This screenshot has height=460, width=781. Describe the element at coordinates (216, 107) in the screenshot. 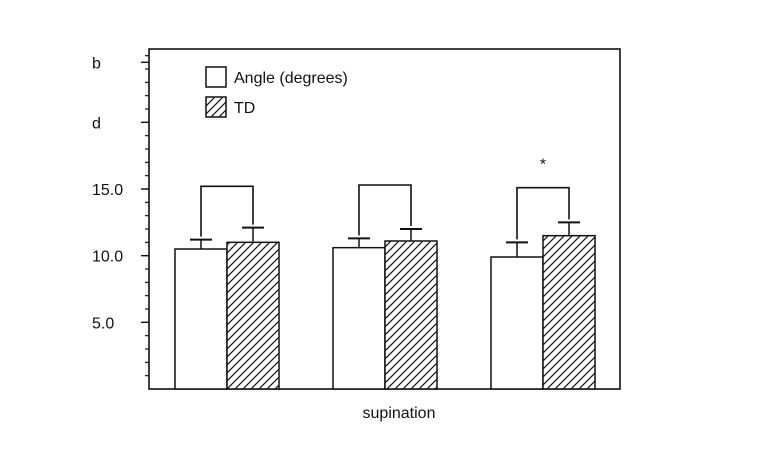

I see `legend-swatch-td` at that location.